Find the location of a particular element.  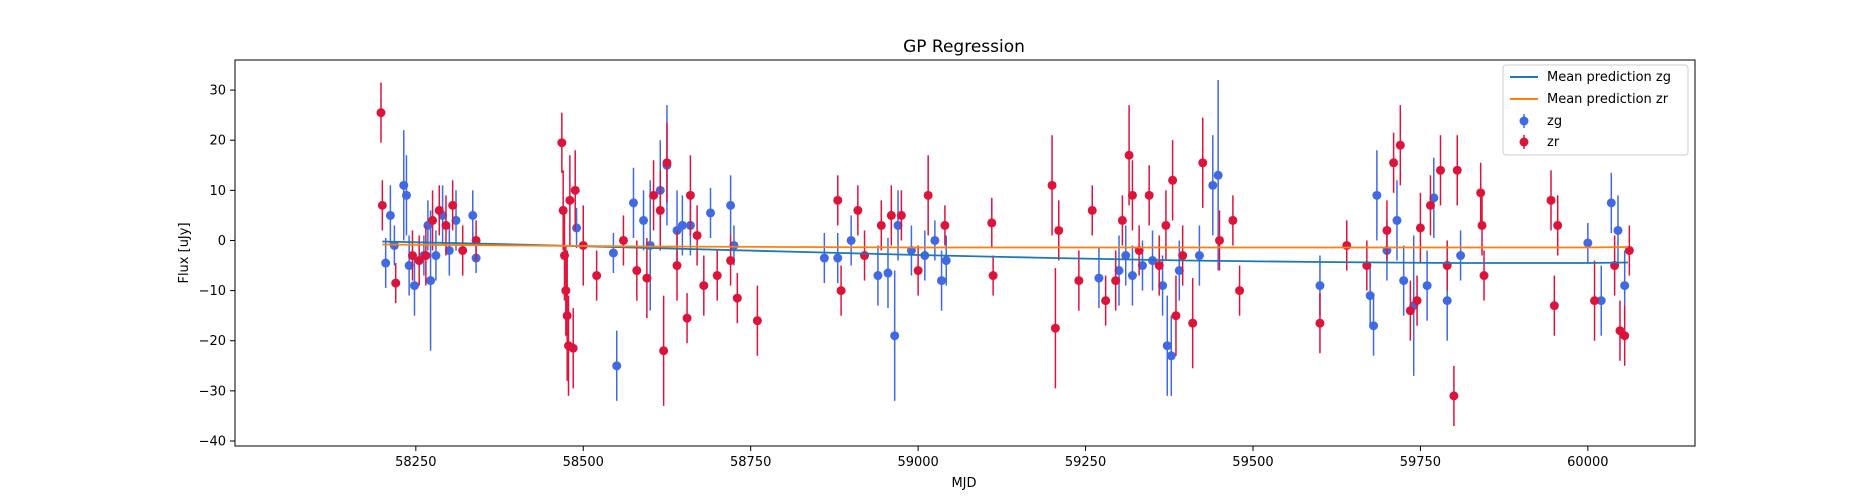

x-tick-label-2: 58750 is located at coordinates (750, 462).